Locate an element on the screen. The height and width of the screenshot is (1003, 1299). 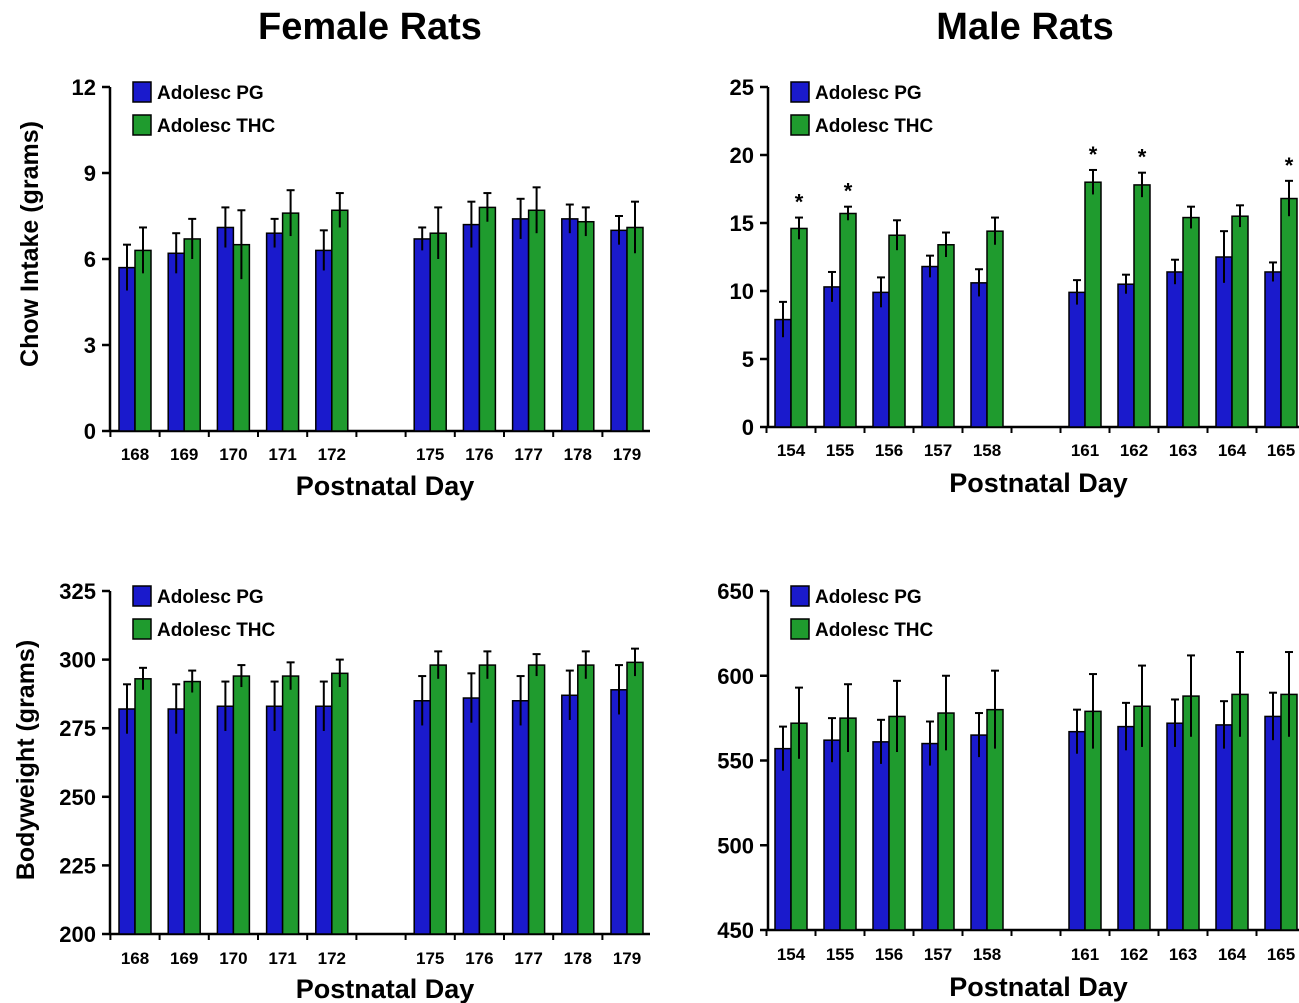
significance-marker: * is located at coordinates (1289, 165).